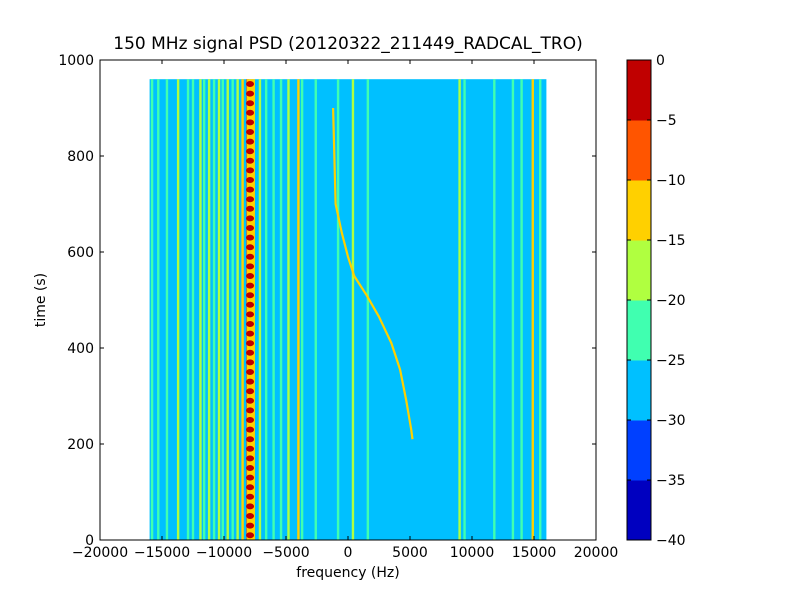  Describe the element at coordinates (666, 121) in the screenshot. I see `colorbar-tick-label: −5` at that location.